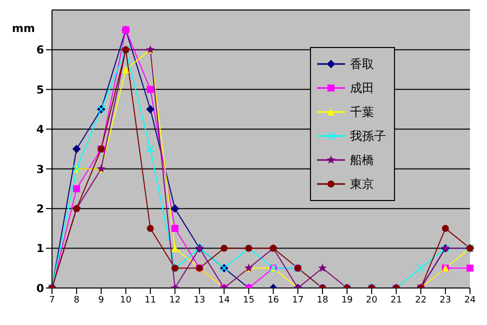 The image size is (487, 325). I want to click on x-tick-label: 21, so click(396, 300).